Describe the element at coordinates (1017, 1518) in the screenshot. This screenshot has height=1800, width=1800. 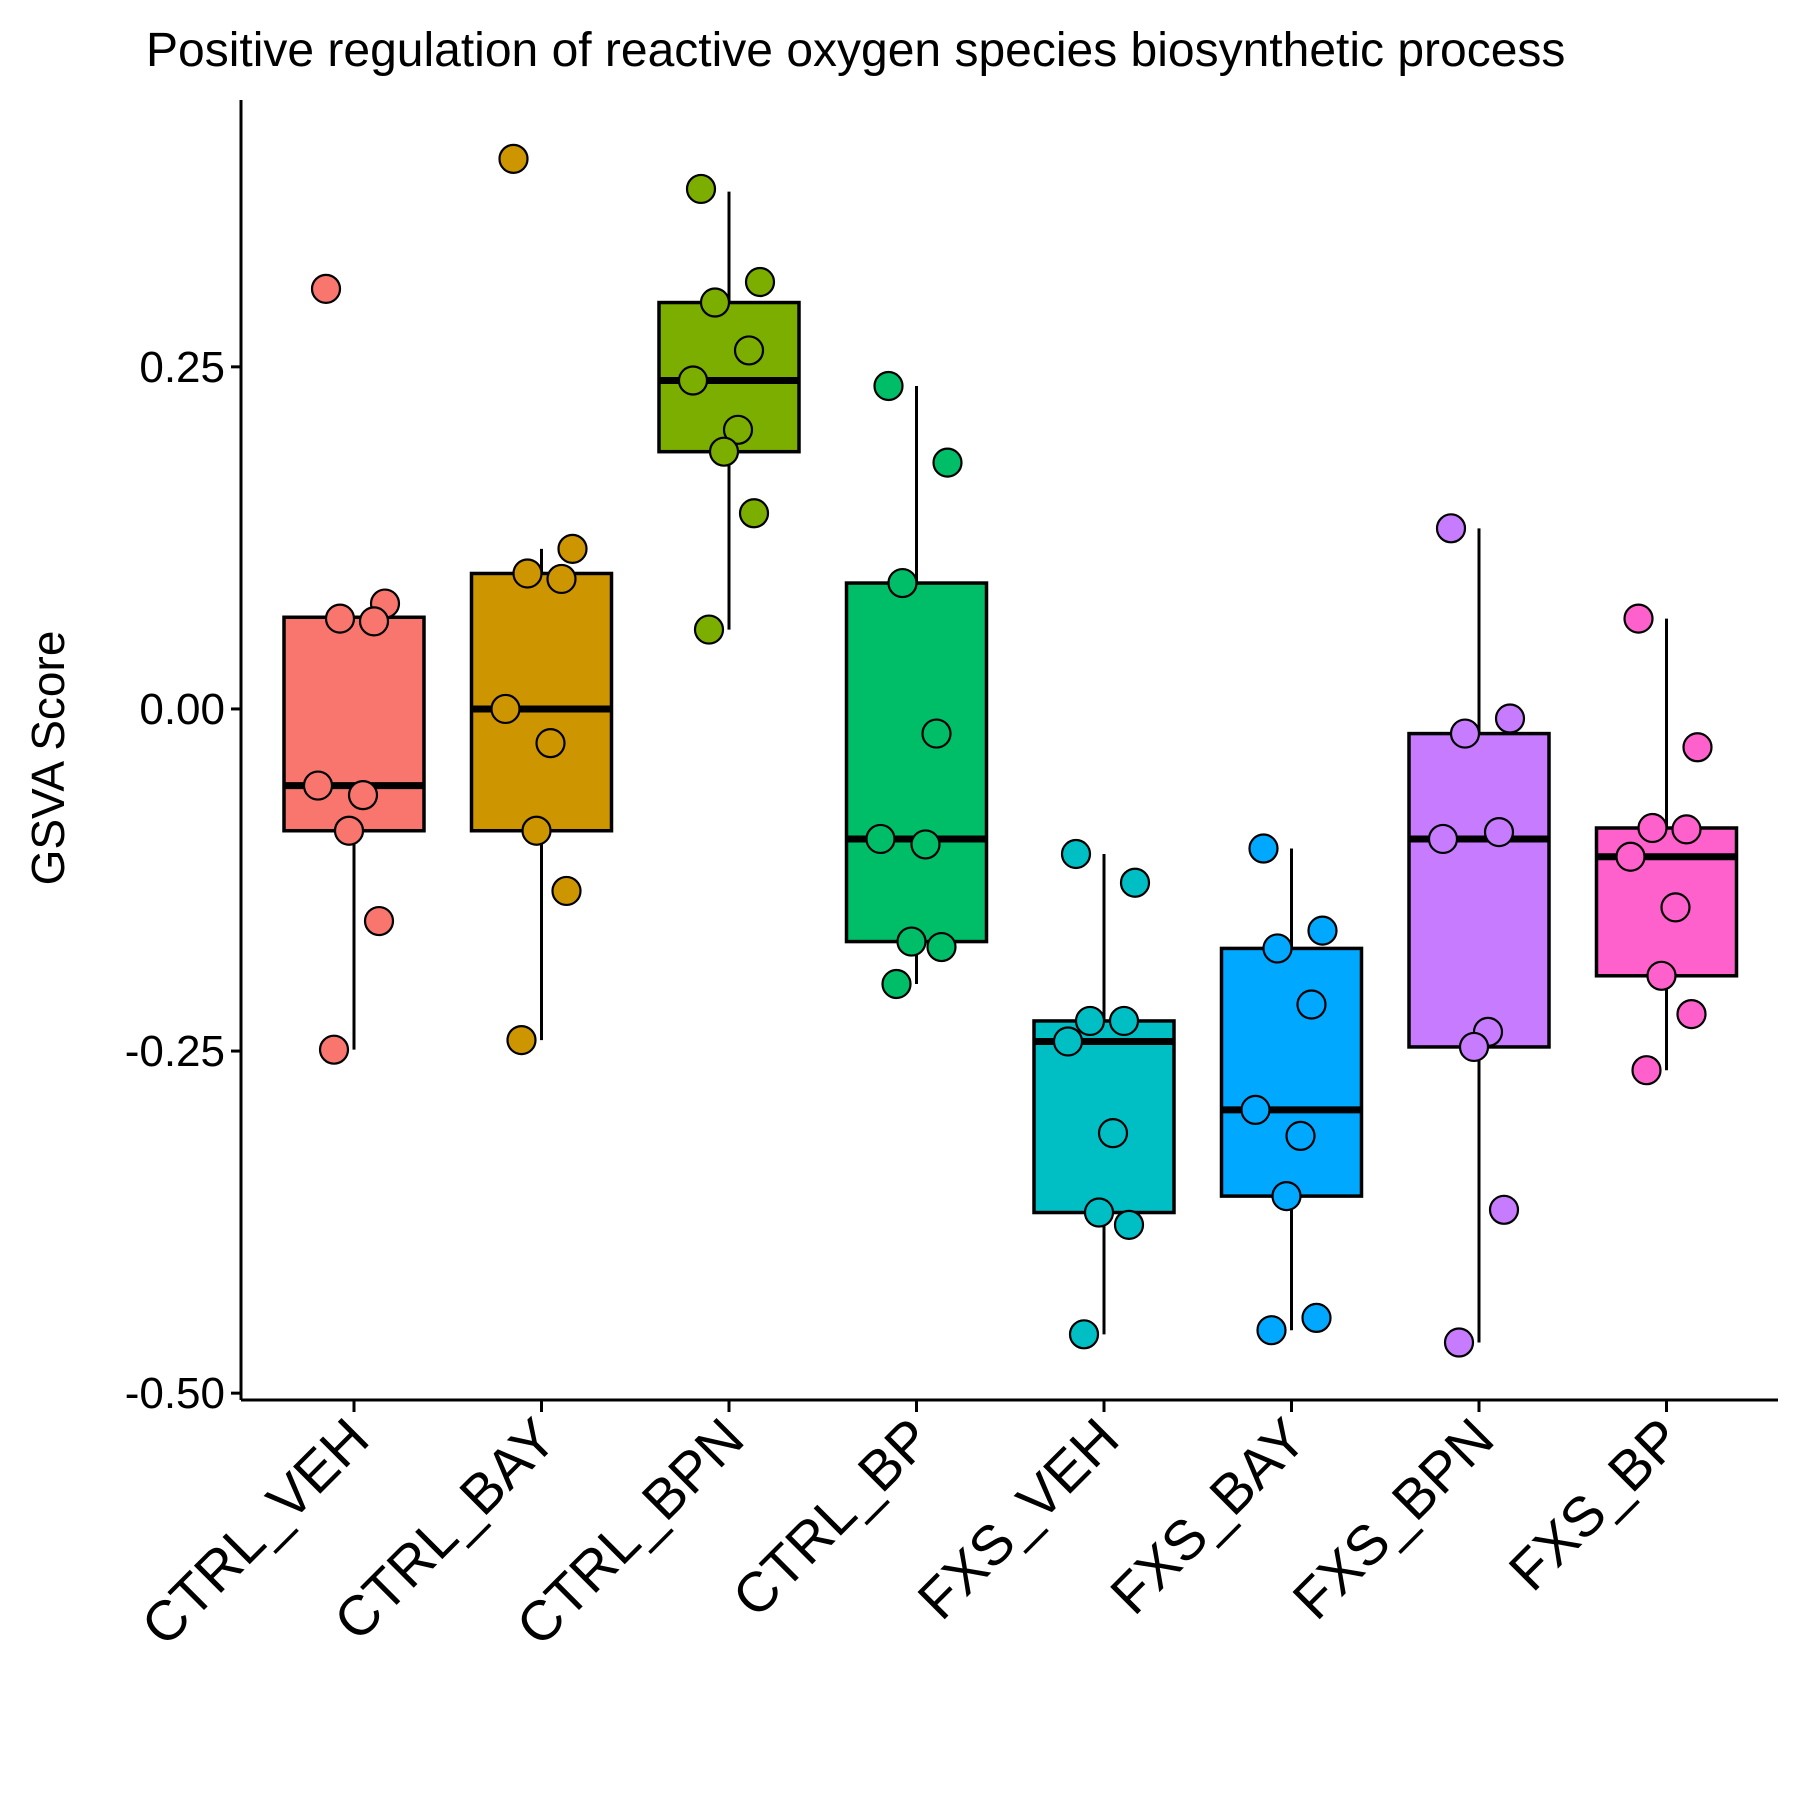
I see `x-tick-label: FXS_VEH` at that location.